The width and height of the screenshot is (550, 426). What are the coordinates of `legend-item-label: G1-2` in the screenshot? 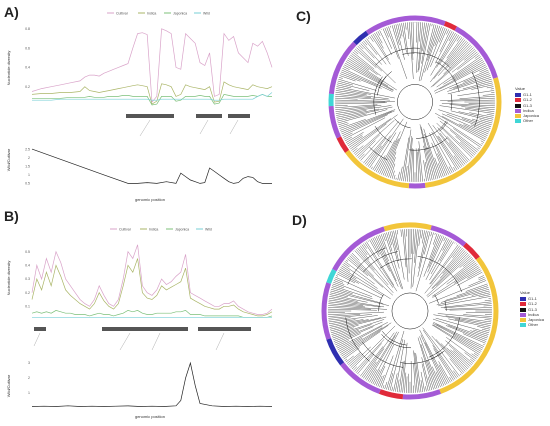 It's located at (527, 100).